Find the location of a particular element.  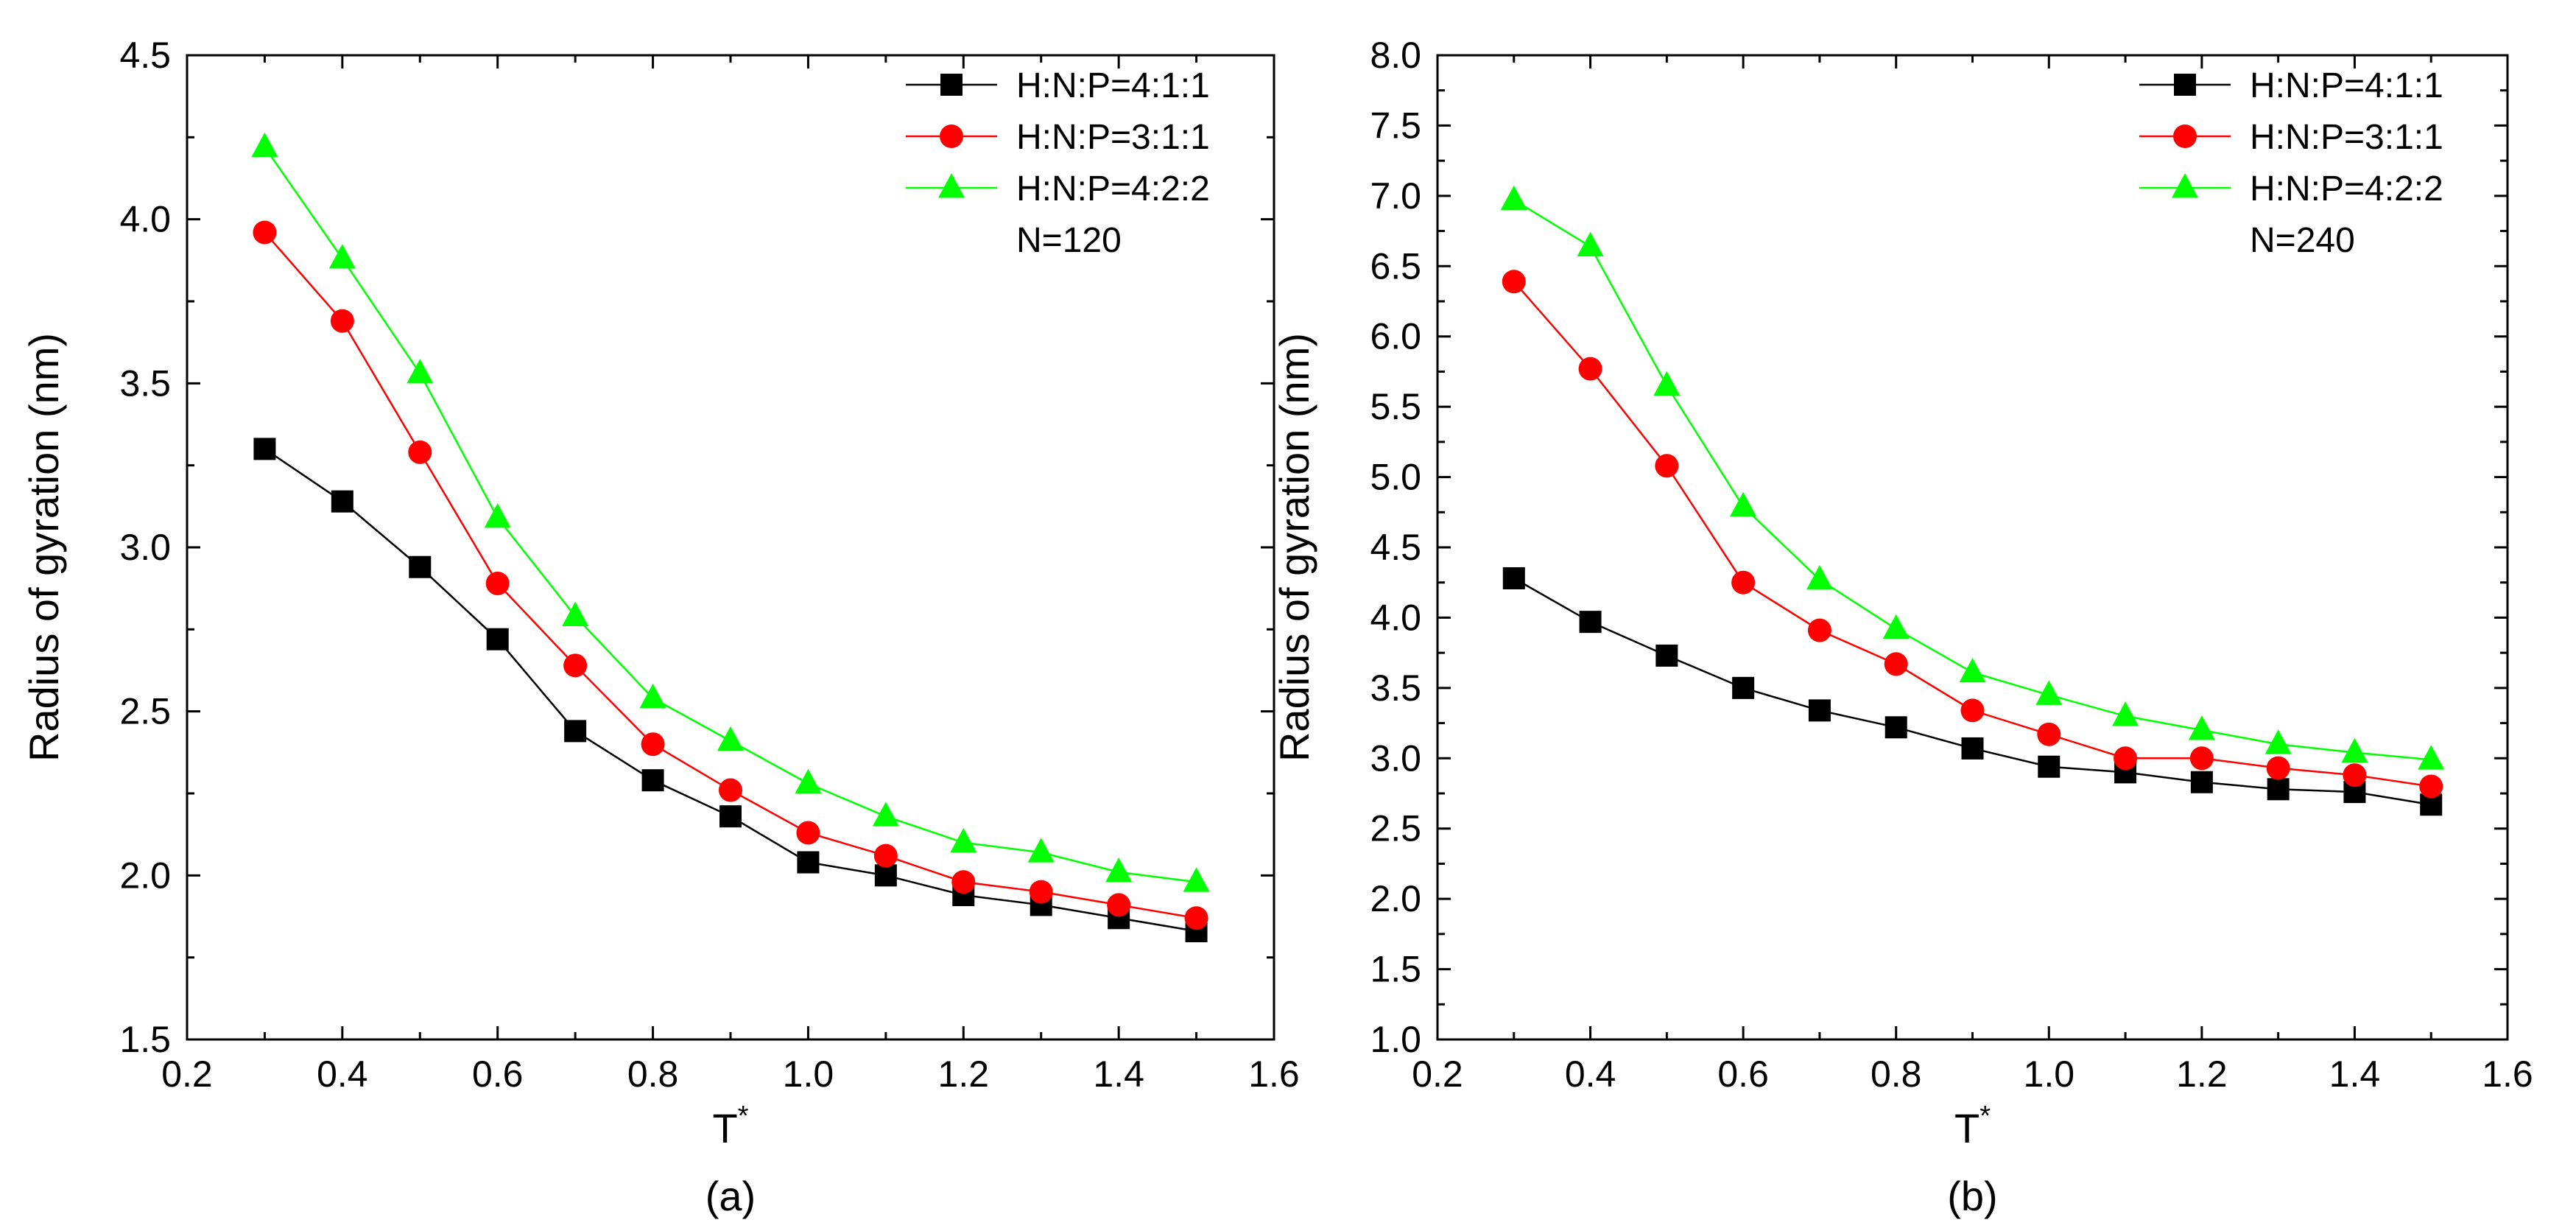

x-tick-label: 0.4 is located at coordinates (1590, 1074).